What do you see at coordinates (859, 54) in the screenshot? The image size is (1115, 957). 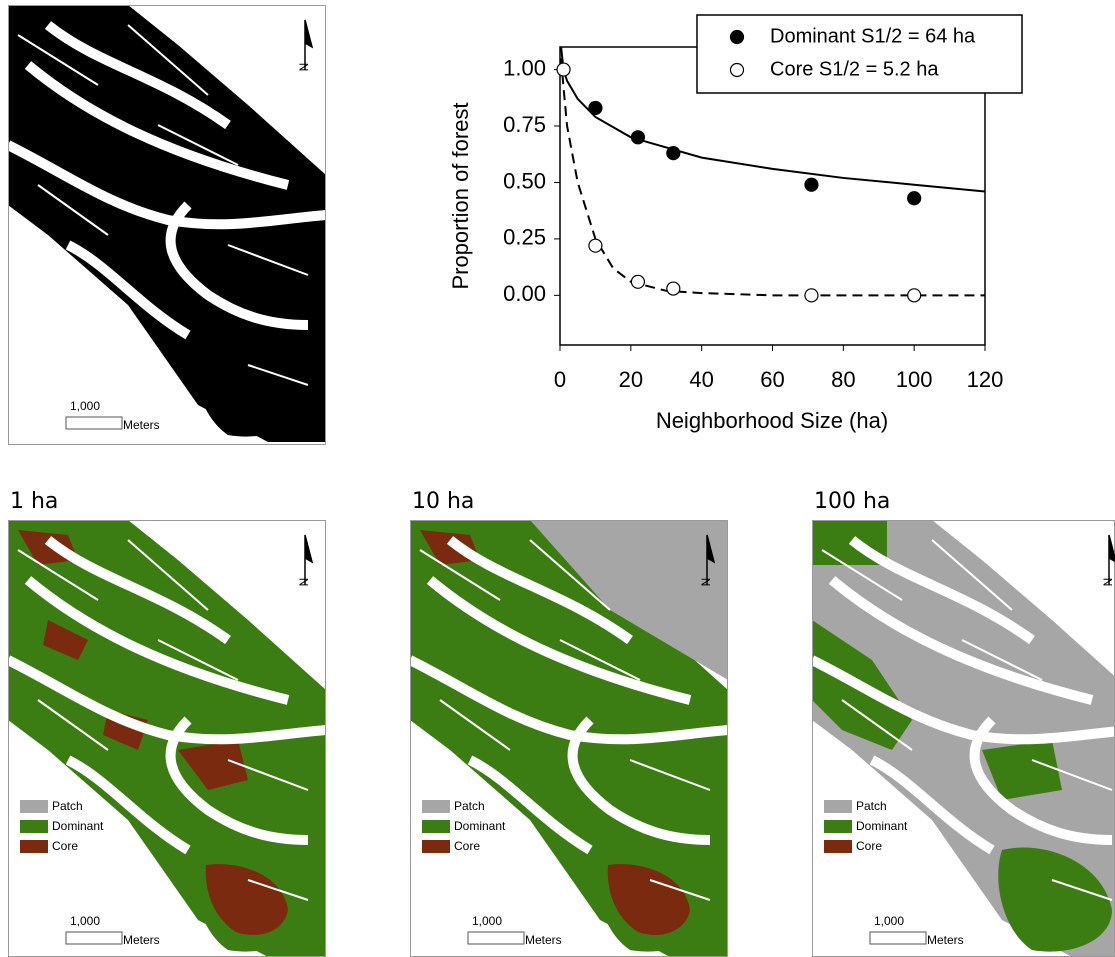 I see `legend-box` at bounding box center [859, 54].